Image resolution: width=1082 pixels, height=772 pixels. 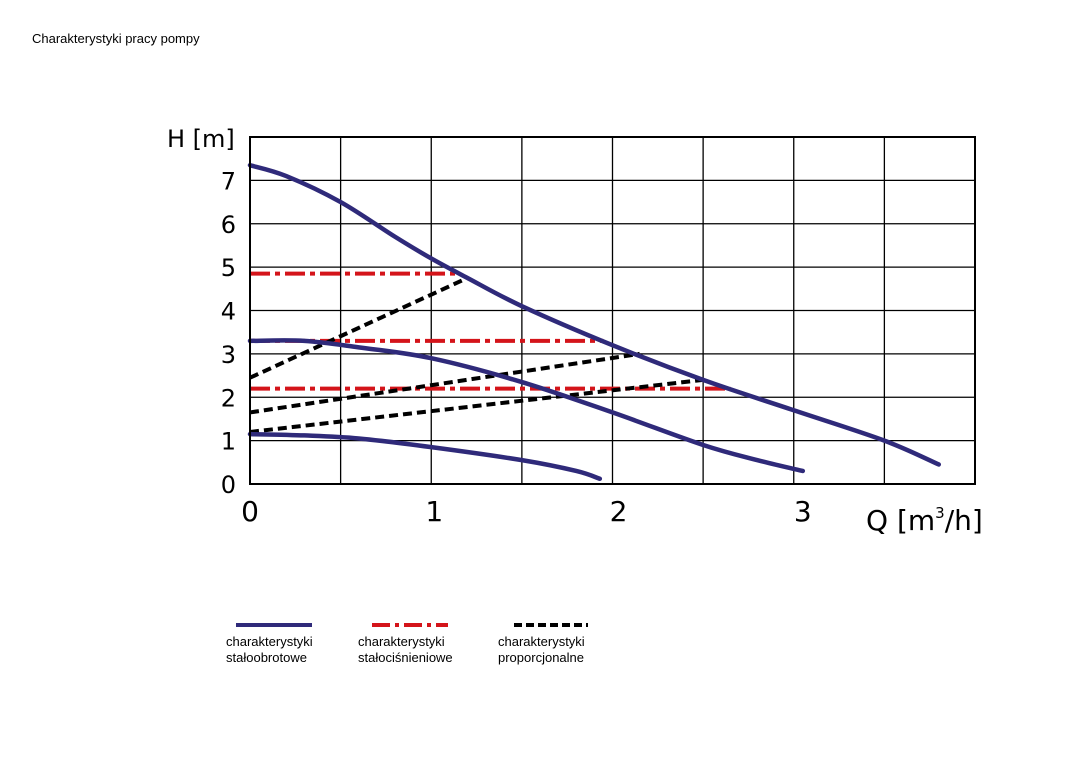 What do you see at coordinates (201, 139) in the screenshot?
I see `y-axis-label: H [m]` at bounding box center [201, 139].